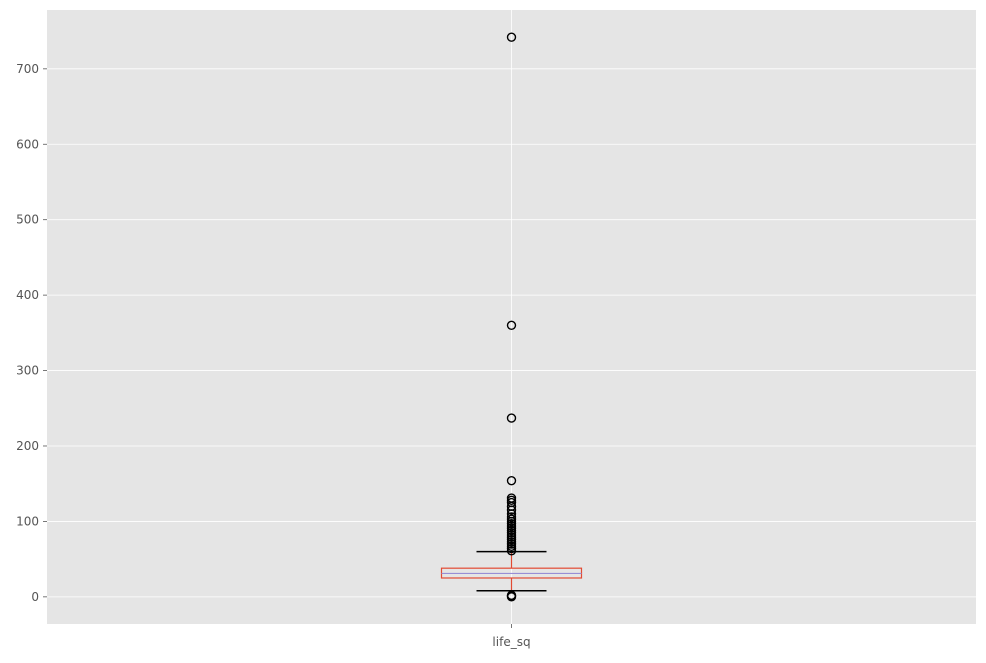  I want to click on y-tick-label: 300, so click(27, 371).